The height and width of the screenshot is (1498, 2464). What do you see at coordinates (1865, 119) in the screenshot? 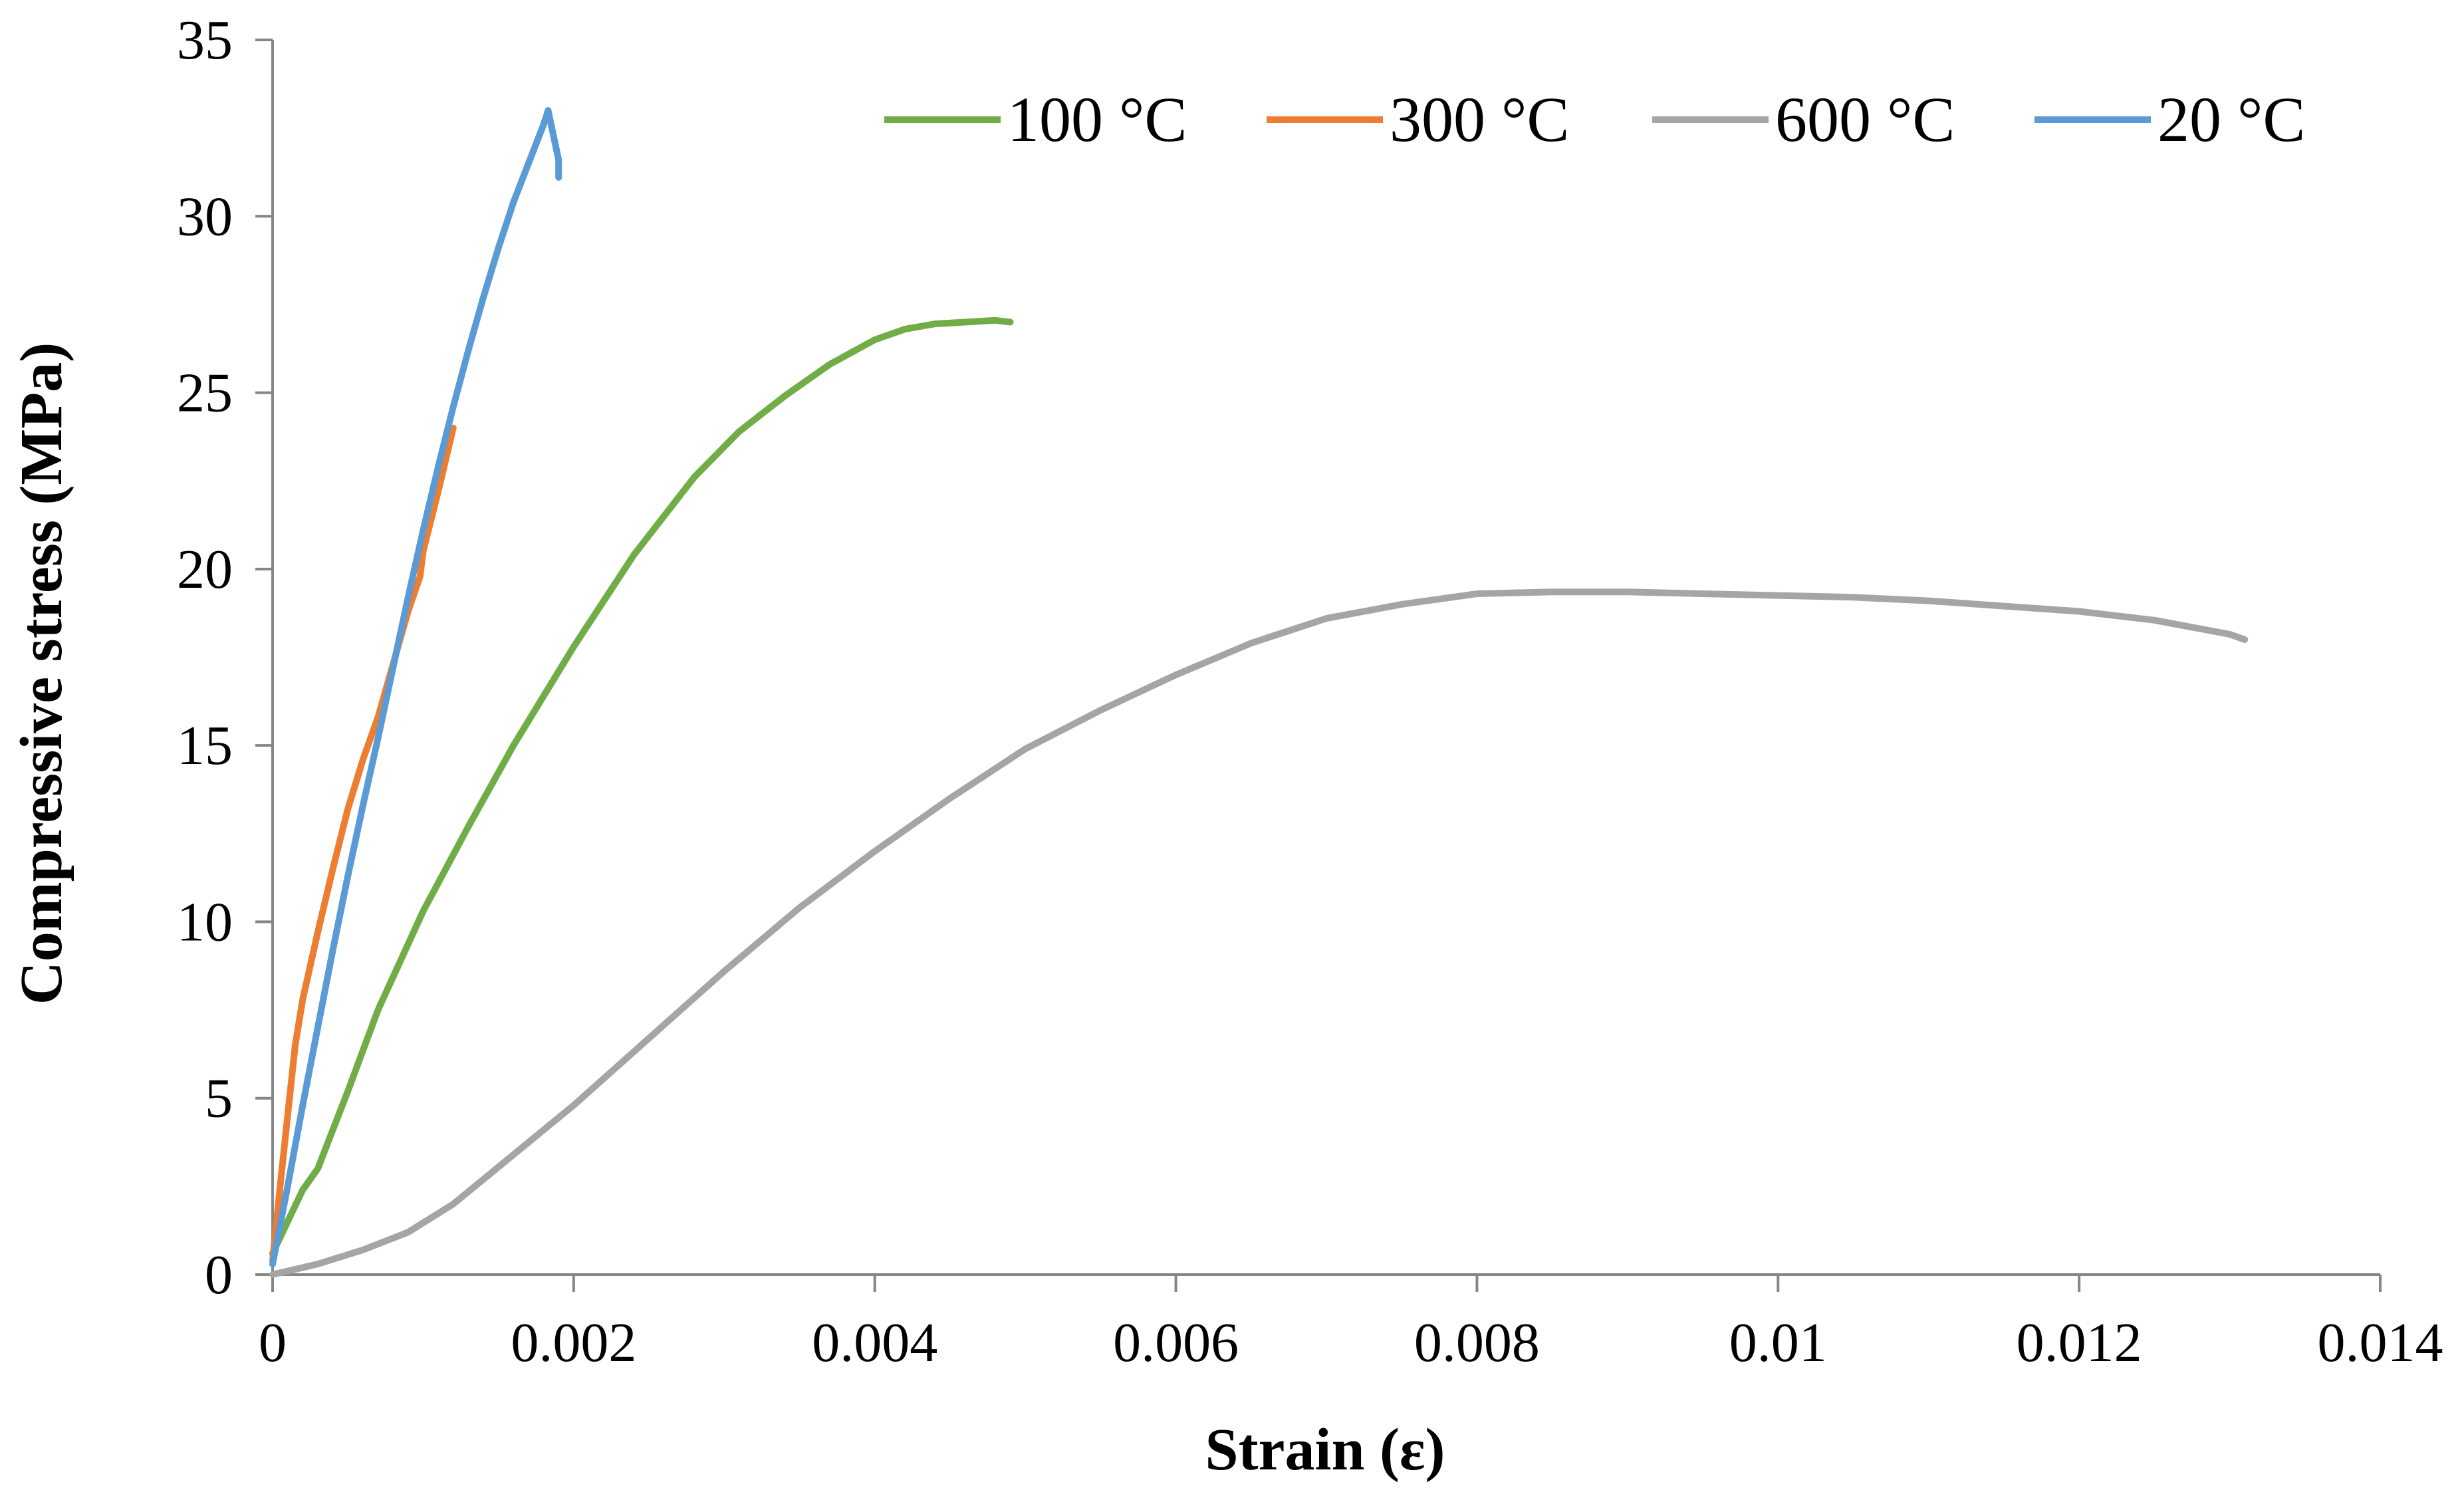
I see `legend-label: 600 °C` at bounding box center [1865, 119].